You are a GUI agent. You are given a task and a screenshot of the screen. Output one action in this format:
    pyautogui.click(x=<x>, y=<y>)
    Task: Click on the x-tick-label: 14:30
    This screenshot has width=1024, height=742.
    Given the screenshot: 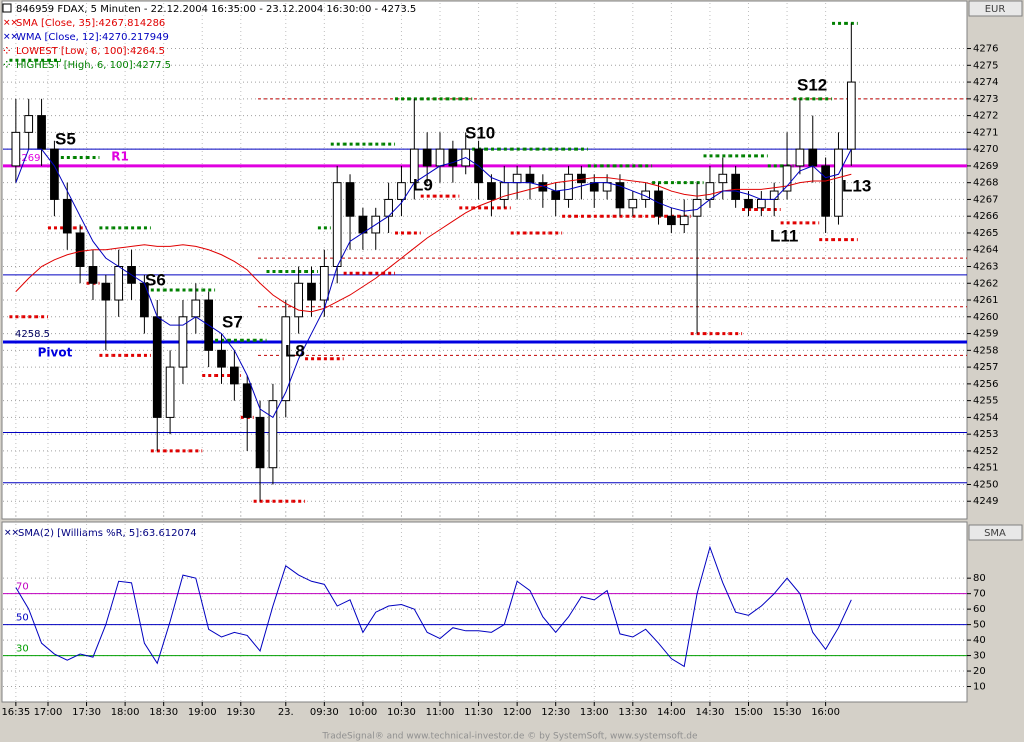 What is the action you would take?
    pyautogui.click(x=710, y=712)
    